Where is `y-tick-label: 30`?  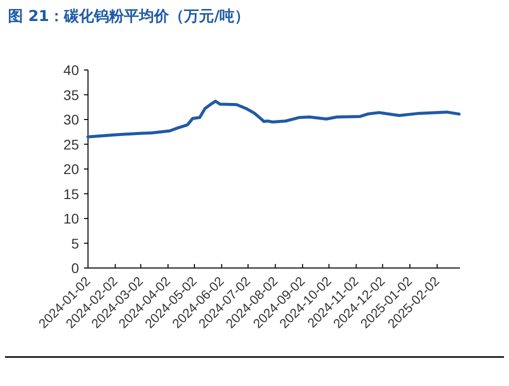 y-tick-label: 30 is located at coordinates (71, 120).